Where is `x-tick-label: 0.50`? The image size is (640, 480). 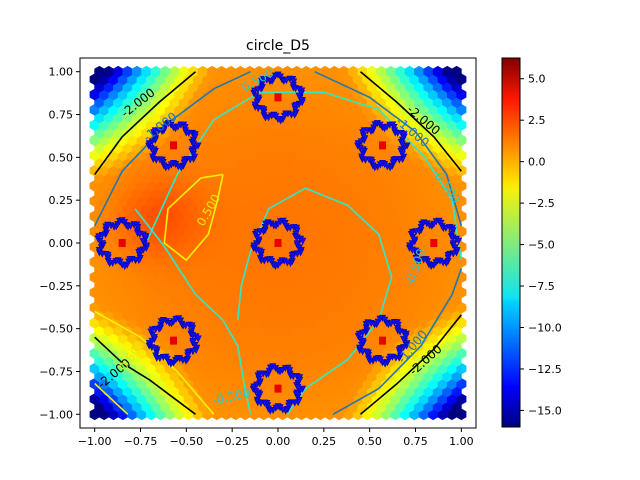
x-tick-label: 0.50 is located at coordinates (369, 441).